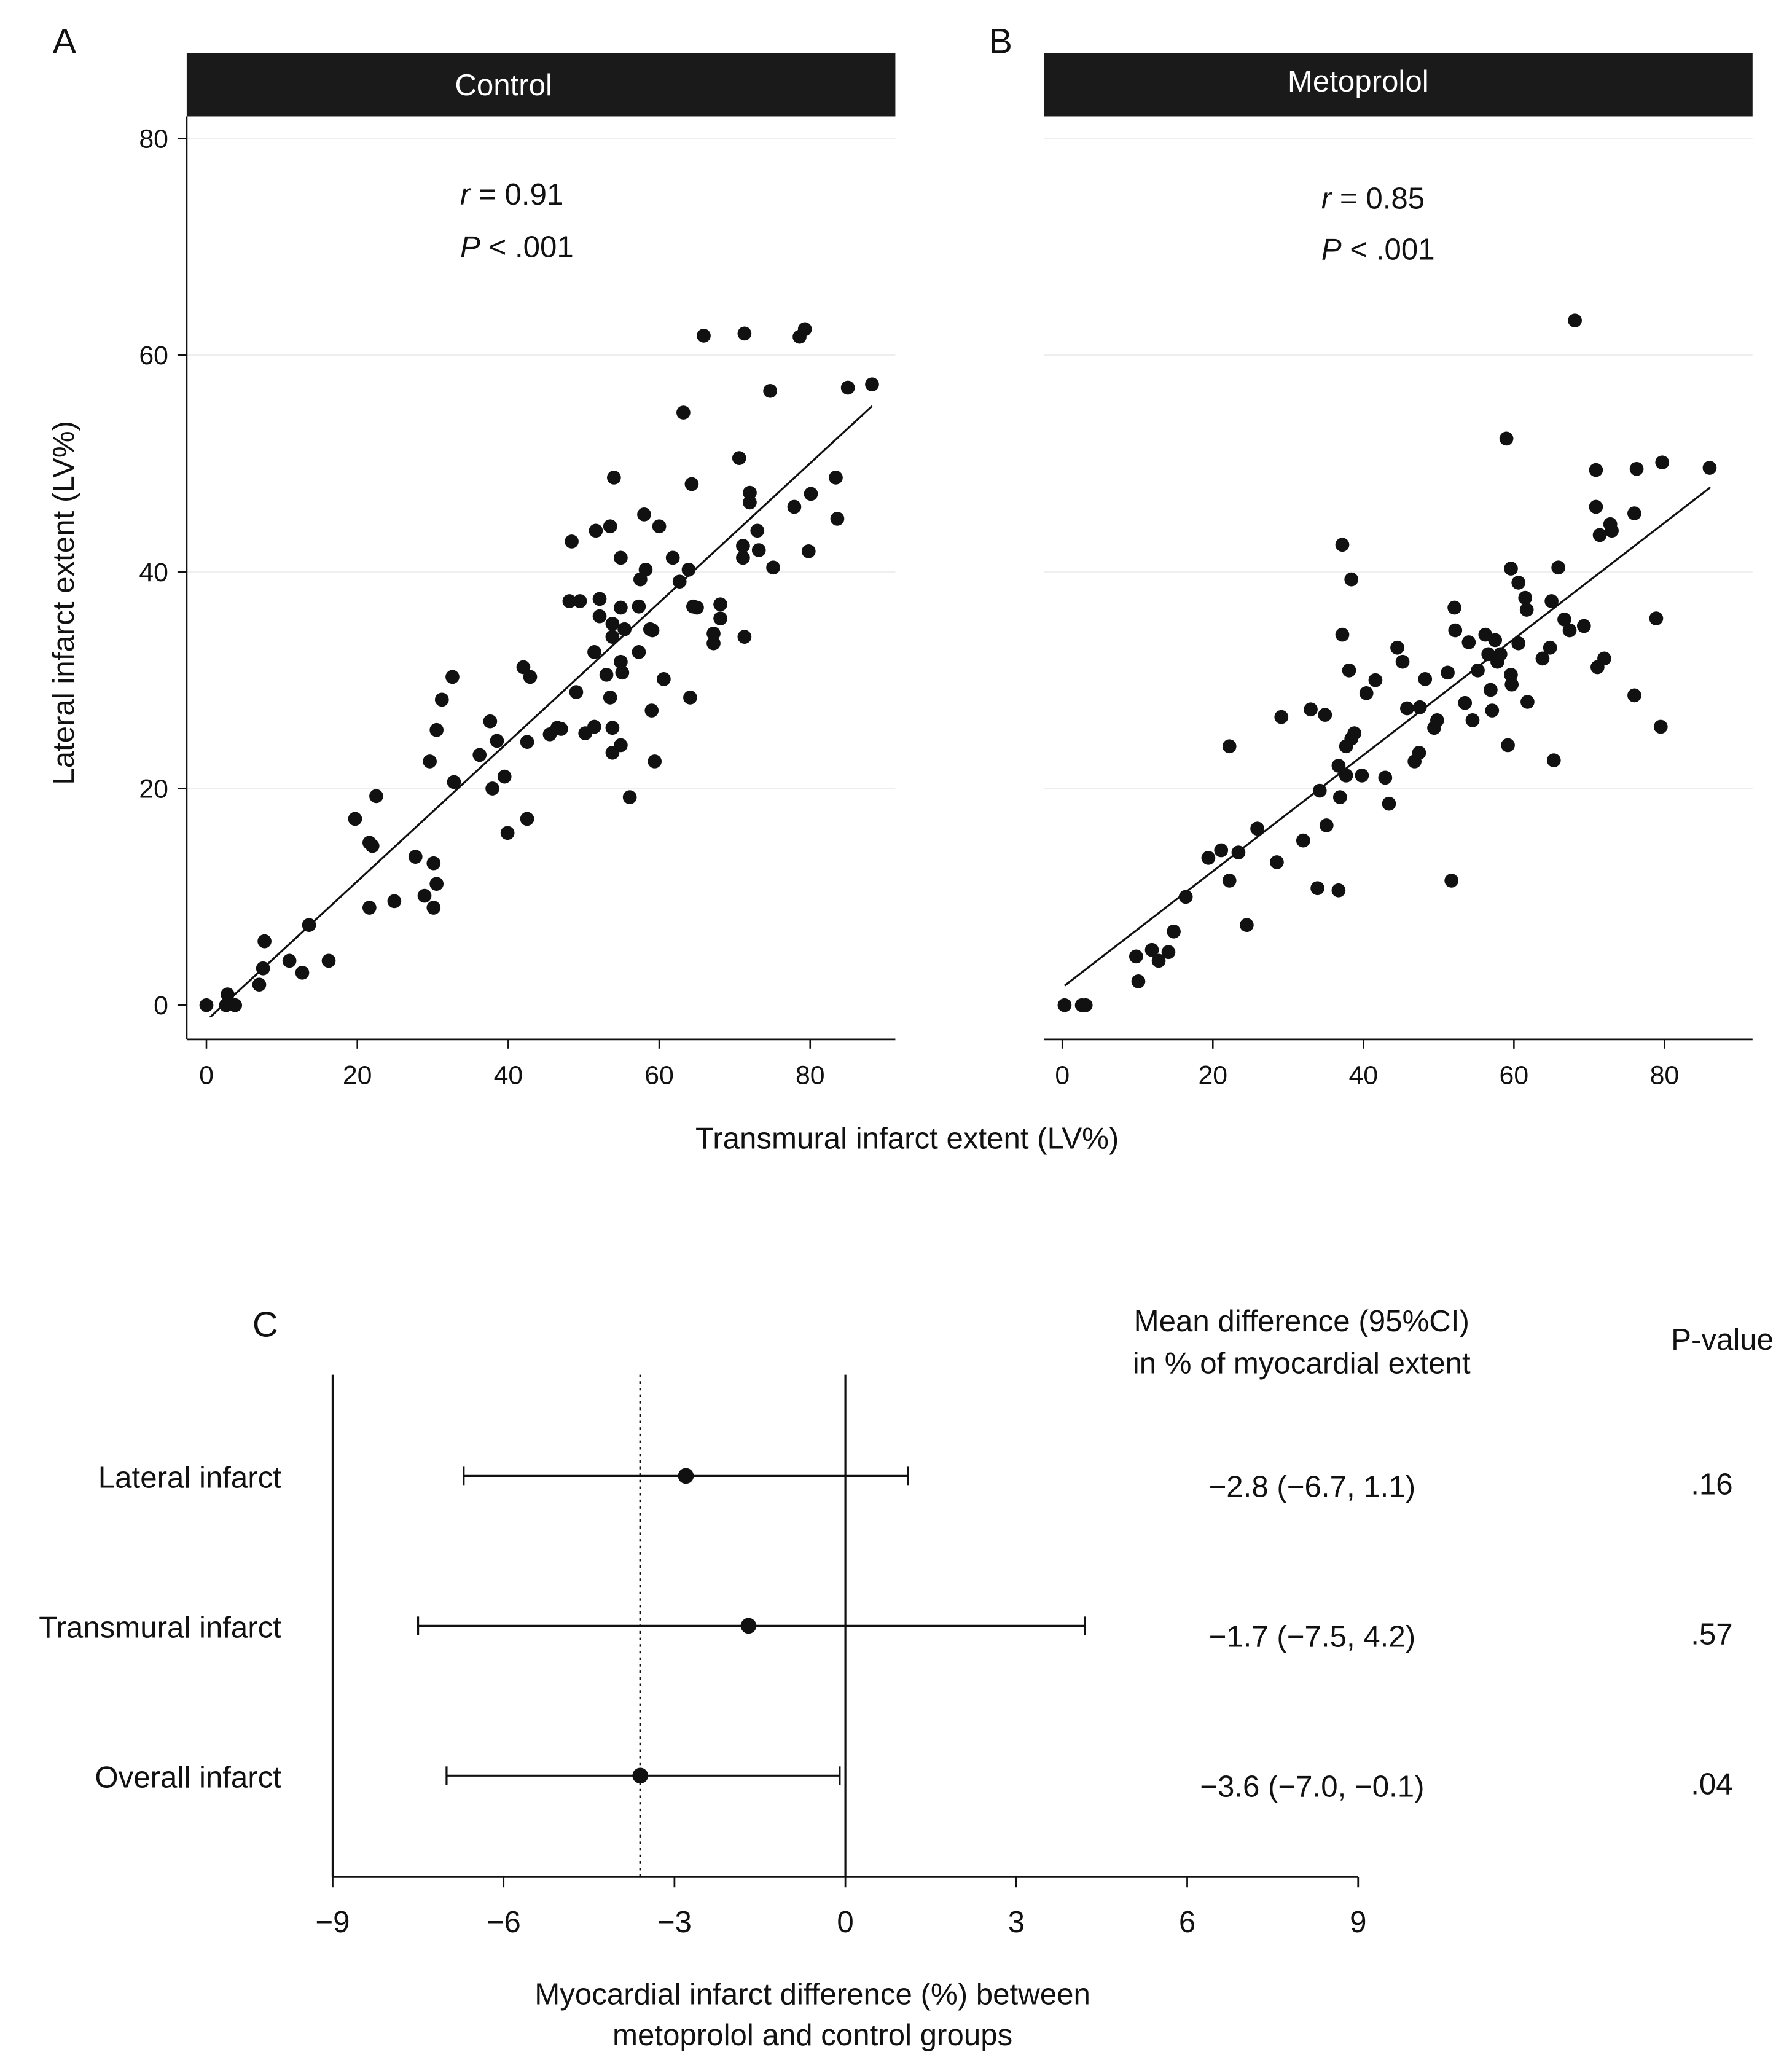  What do you see at coordinates (357, 1075) in the screenshot?
I see `x-tick-label-a: 20` at bounding box center [357, 1075].